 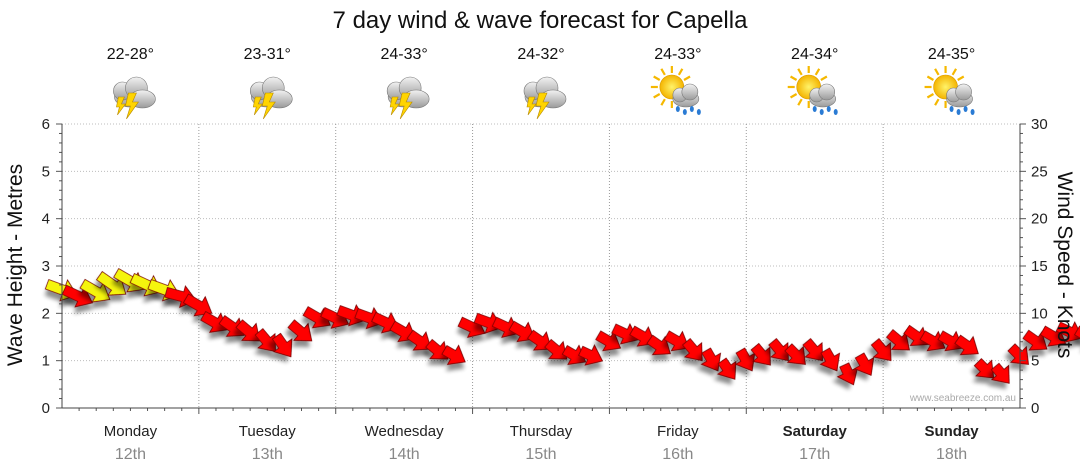 I want to click on watermark: www.seabreeze.com.au, so click(x=962, y=398).